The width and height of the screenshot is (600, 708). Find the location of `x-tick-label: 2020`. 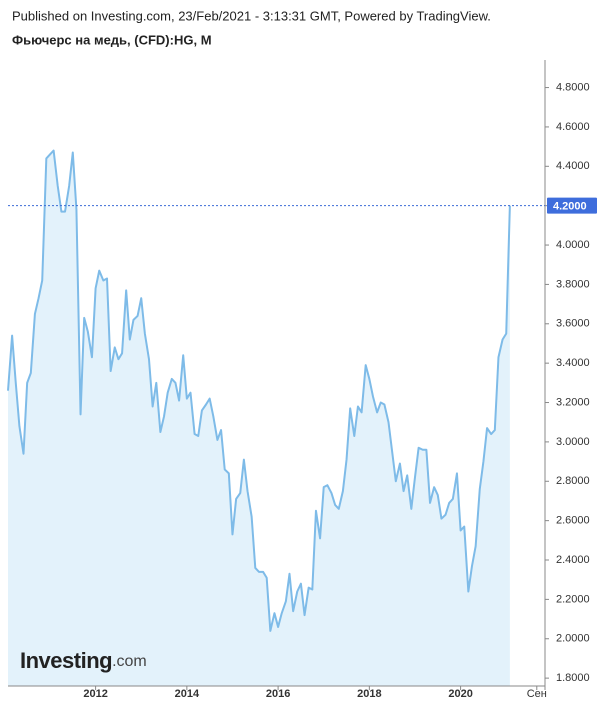

x-tick-label: 2020 is located at coordinates (460, 694).